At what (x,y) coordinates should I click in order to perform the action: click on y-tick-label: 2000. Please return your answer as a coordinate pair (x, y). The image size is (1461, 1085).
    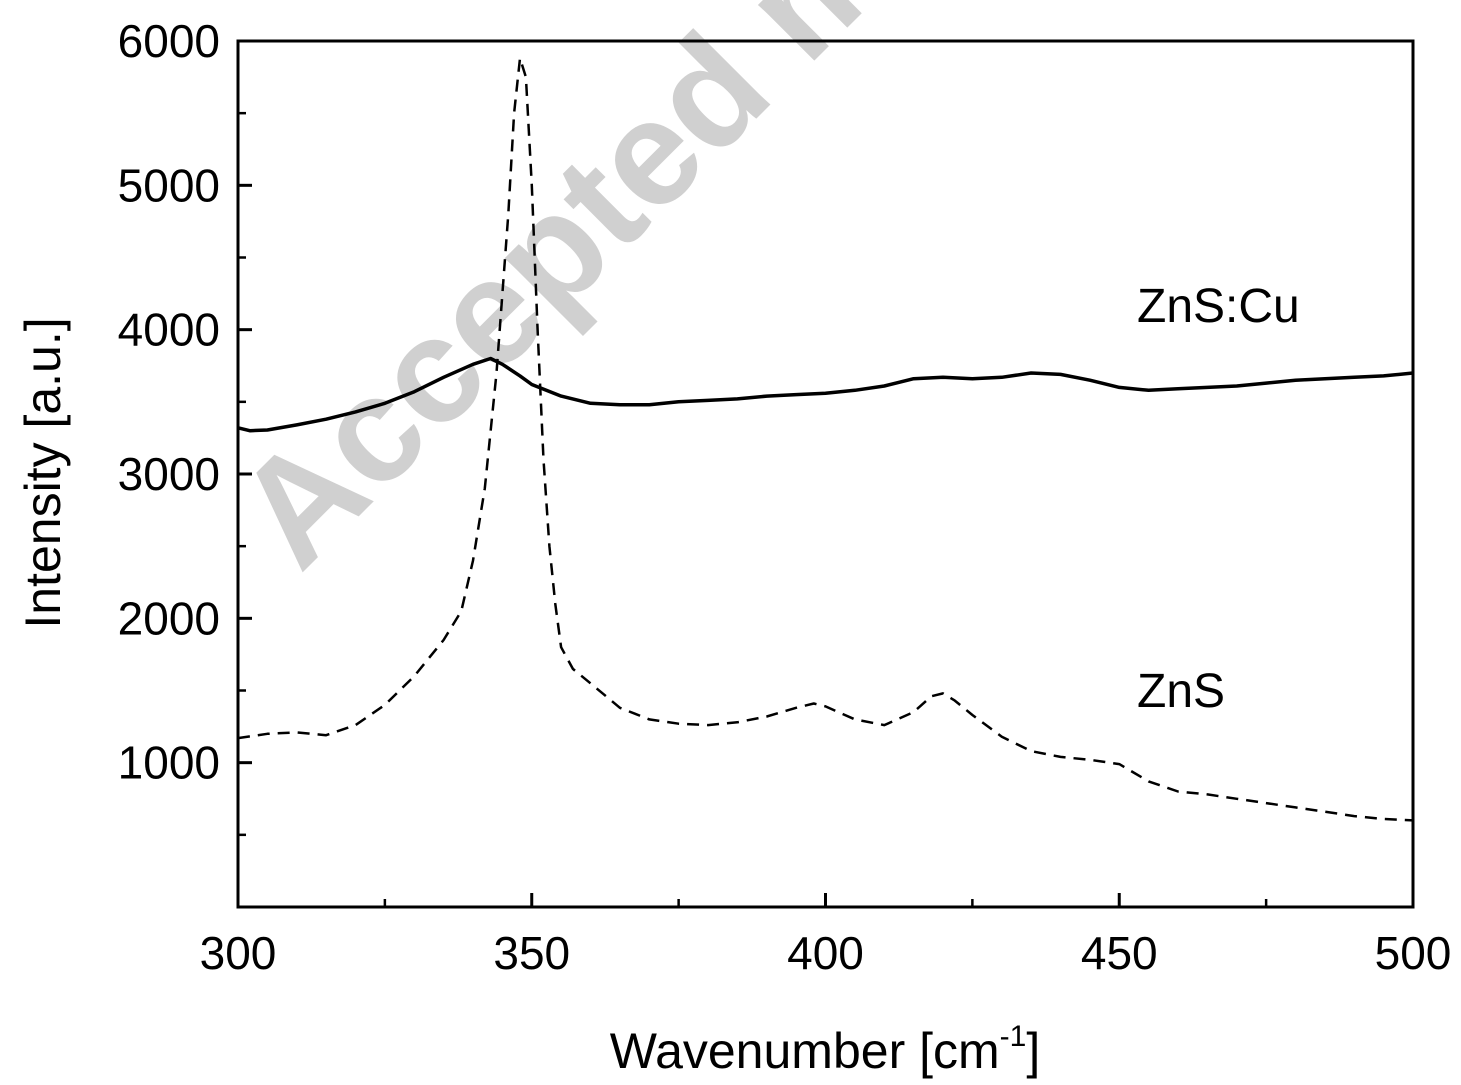
    Looking at the image, I should click on (169, 618).